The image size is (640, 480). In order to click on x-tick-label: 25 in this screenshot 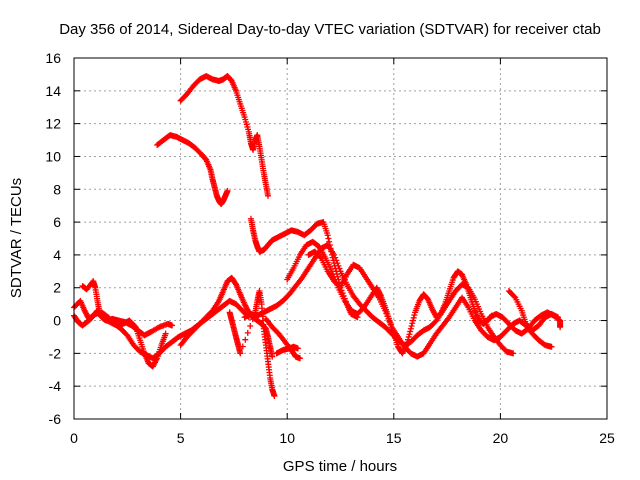, I will do `click(607, 438)`.